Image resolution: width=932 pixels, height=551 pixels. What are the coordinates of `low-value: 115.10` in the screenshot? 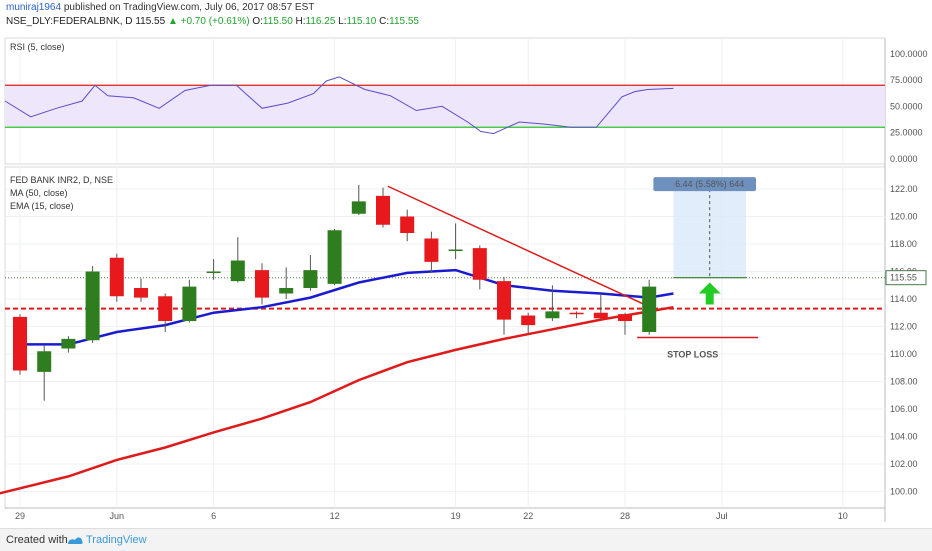 It's located at (361, 21).